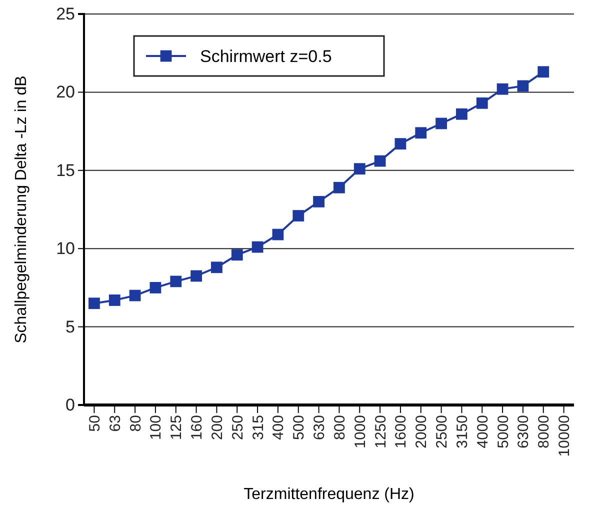 The height and width of the screenshot is (509, 594). Describe the element at coordinates (503, 431) in the screenshot. I see `x-tick-label: 5000` at that location.